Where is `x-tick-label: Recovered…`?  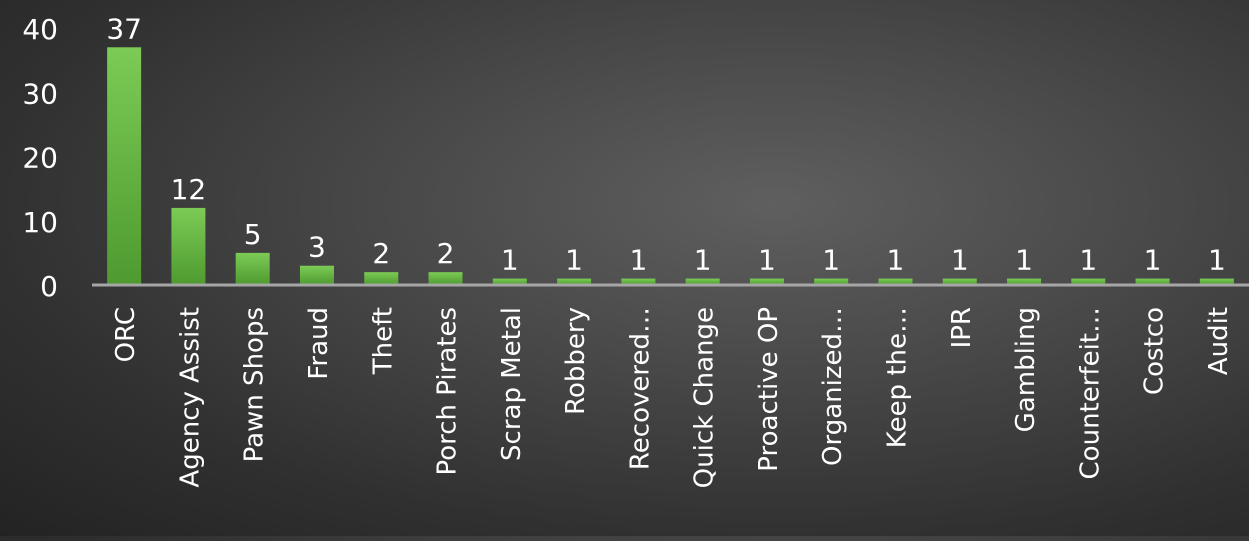
x-tick-label: Recovered… is located at coordinates (640, 388).